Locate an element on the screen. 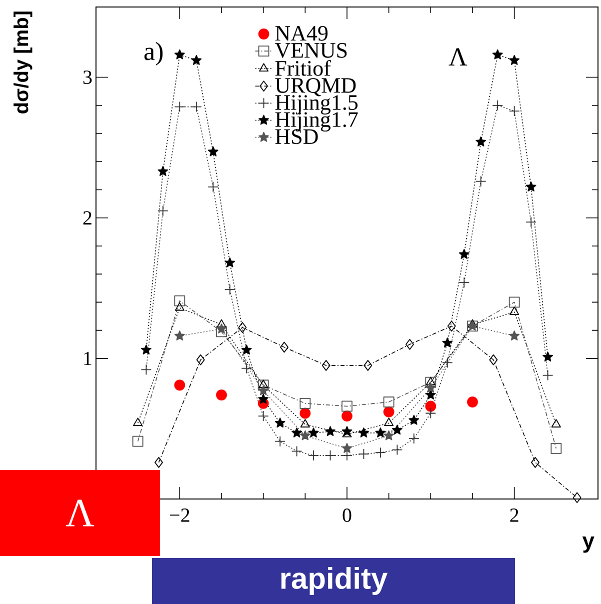 This screenshot has width=601, height=604. legend-label: NA49 is located at coordinates (301, 33).